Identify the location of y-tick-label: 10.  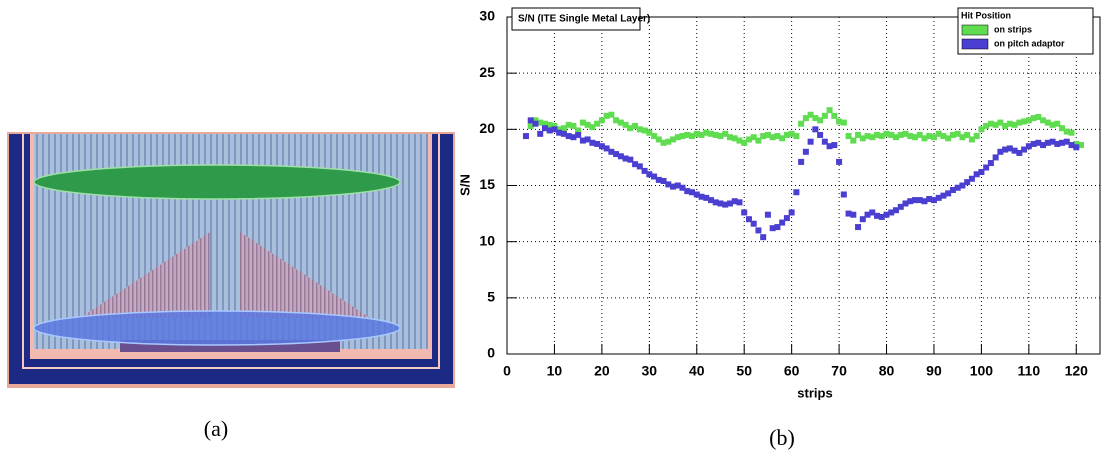
(487, 240).